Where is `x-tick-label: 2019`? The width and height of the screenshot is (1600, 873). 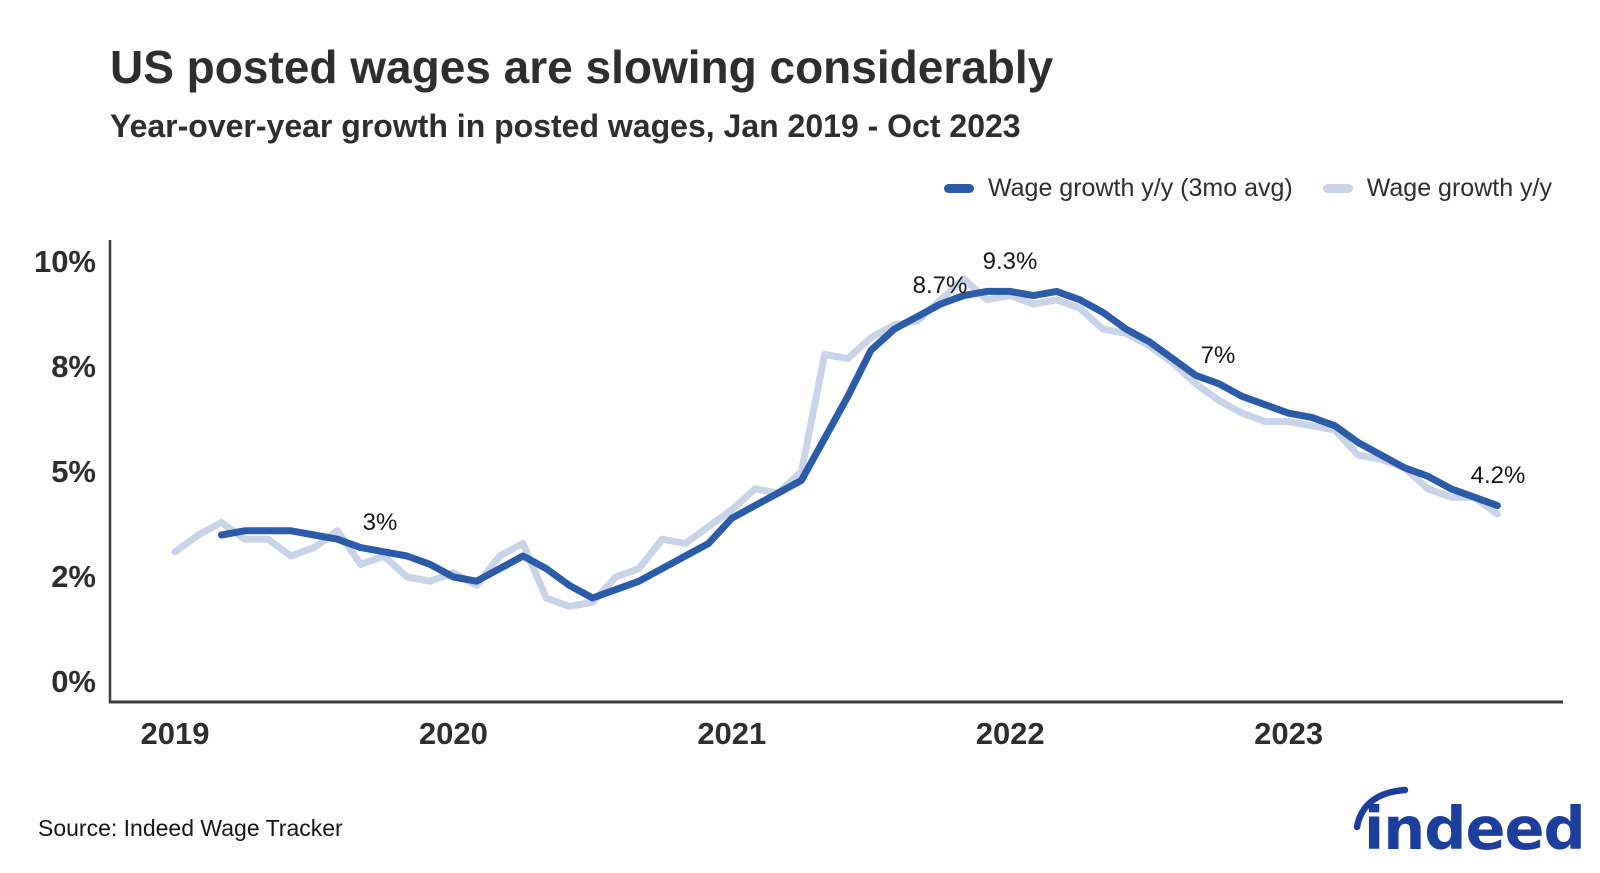
x-tick-label: 2019 is located at coordinates (175, 733).